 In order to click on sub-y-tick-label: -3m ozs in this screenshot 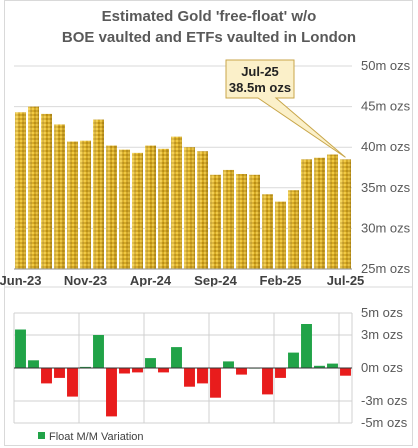, I will do `click(384, 400)`.